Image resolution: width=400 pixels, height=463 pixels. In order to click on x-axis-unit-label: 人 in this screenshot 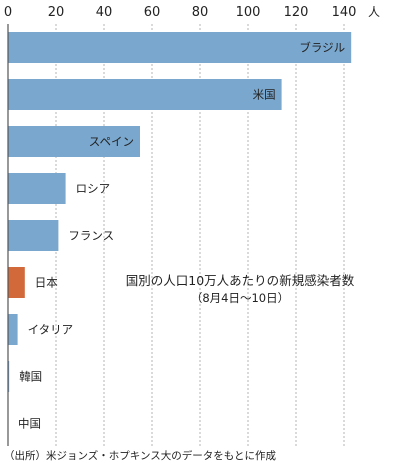, I will do `click(374, 12)`.